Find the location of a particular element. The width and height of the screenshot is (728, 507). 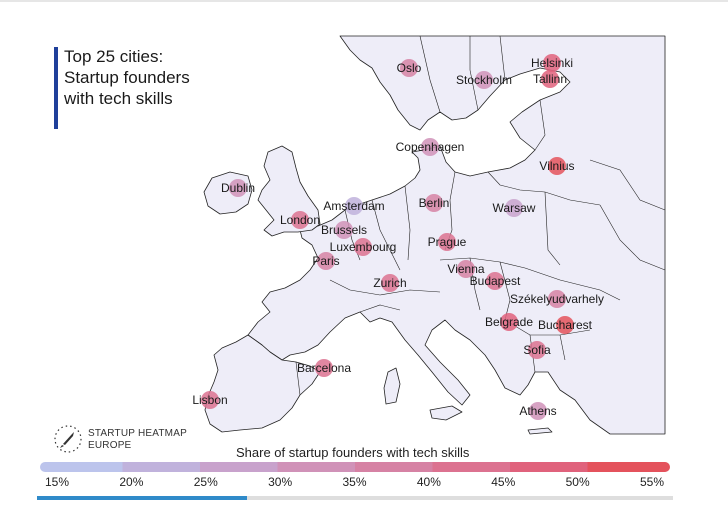

logo-line: STARTUP HEATMAP is located at coordinates (137, 433).